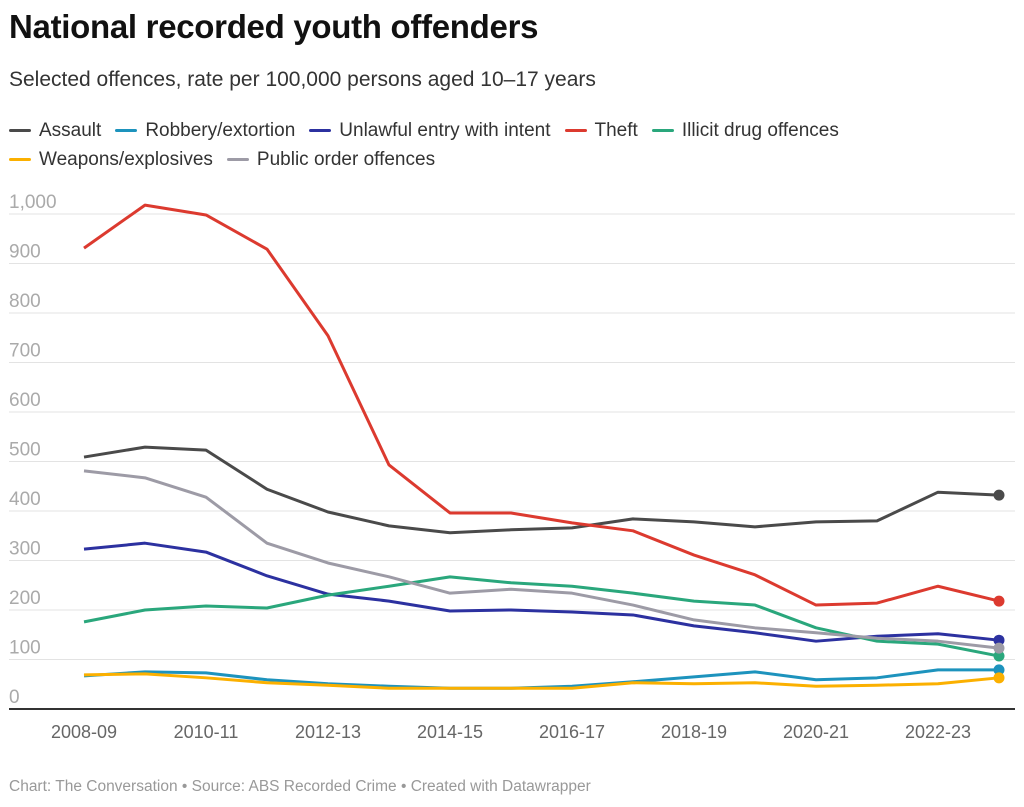 The height and width of the screenshot is (807, 1024). Describe the element at coordinates (694, 732) in the screenshot. I see `x-tick-label: 2018-19` at that location.